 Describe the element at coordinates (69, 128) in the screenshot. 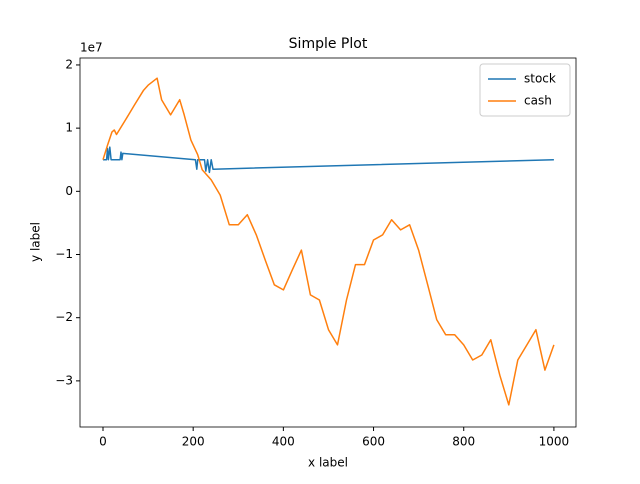

I see `y-tick-label: 1` at that location.